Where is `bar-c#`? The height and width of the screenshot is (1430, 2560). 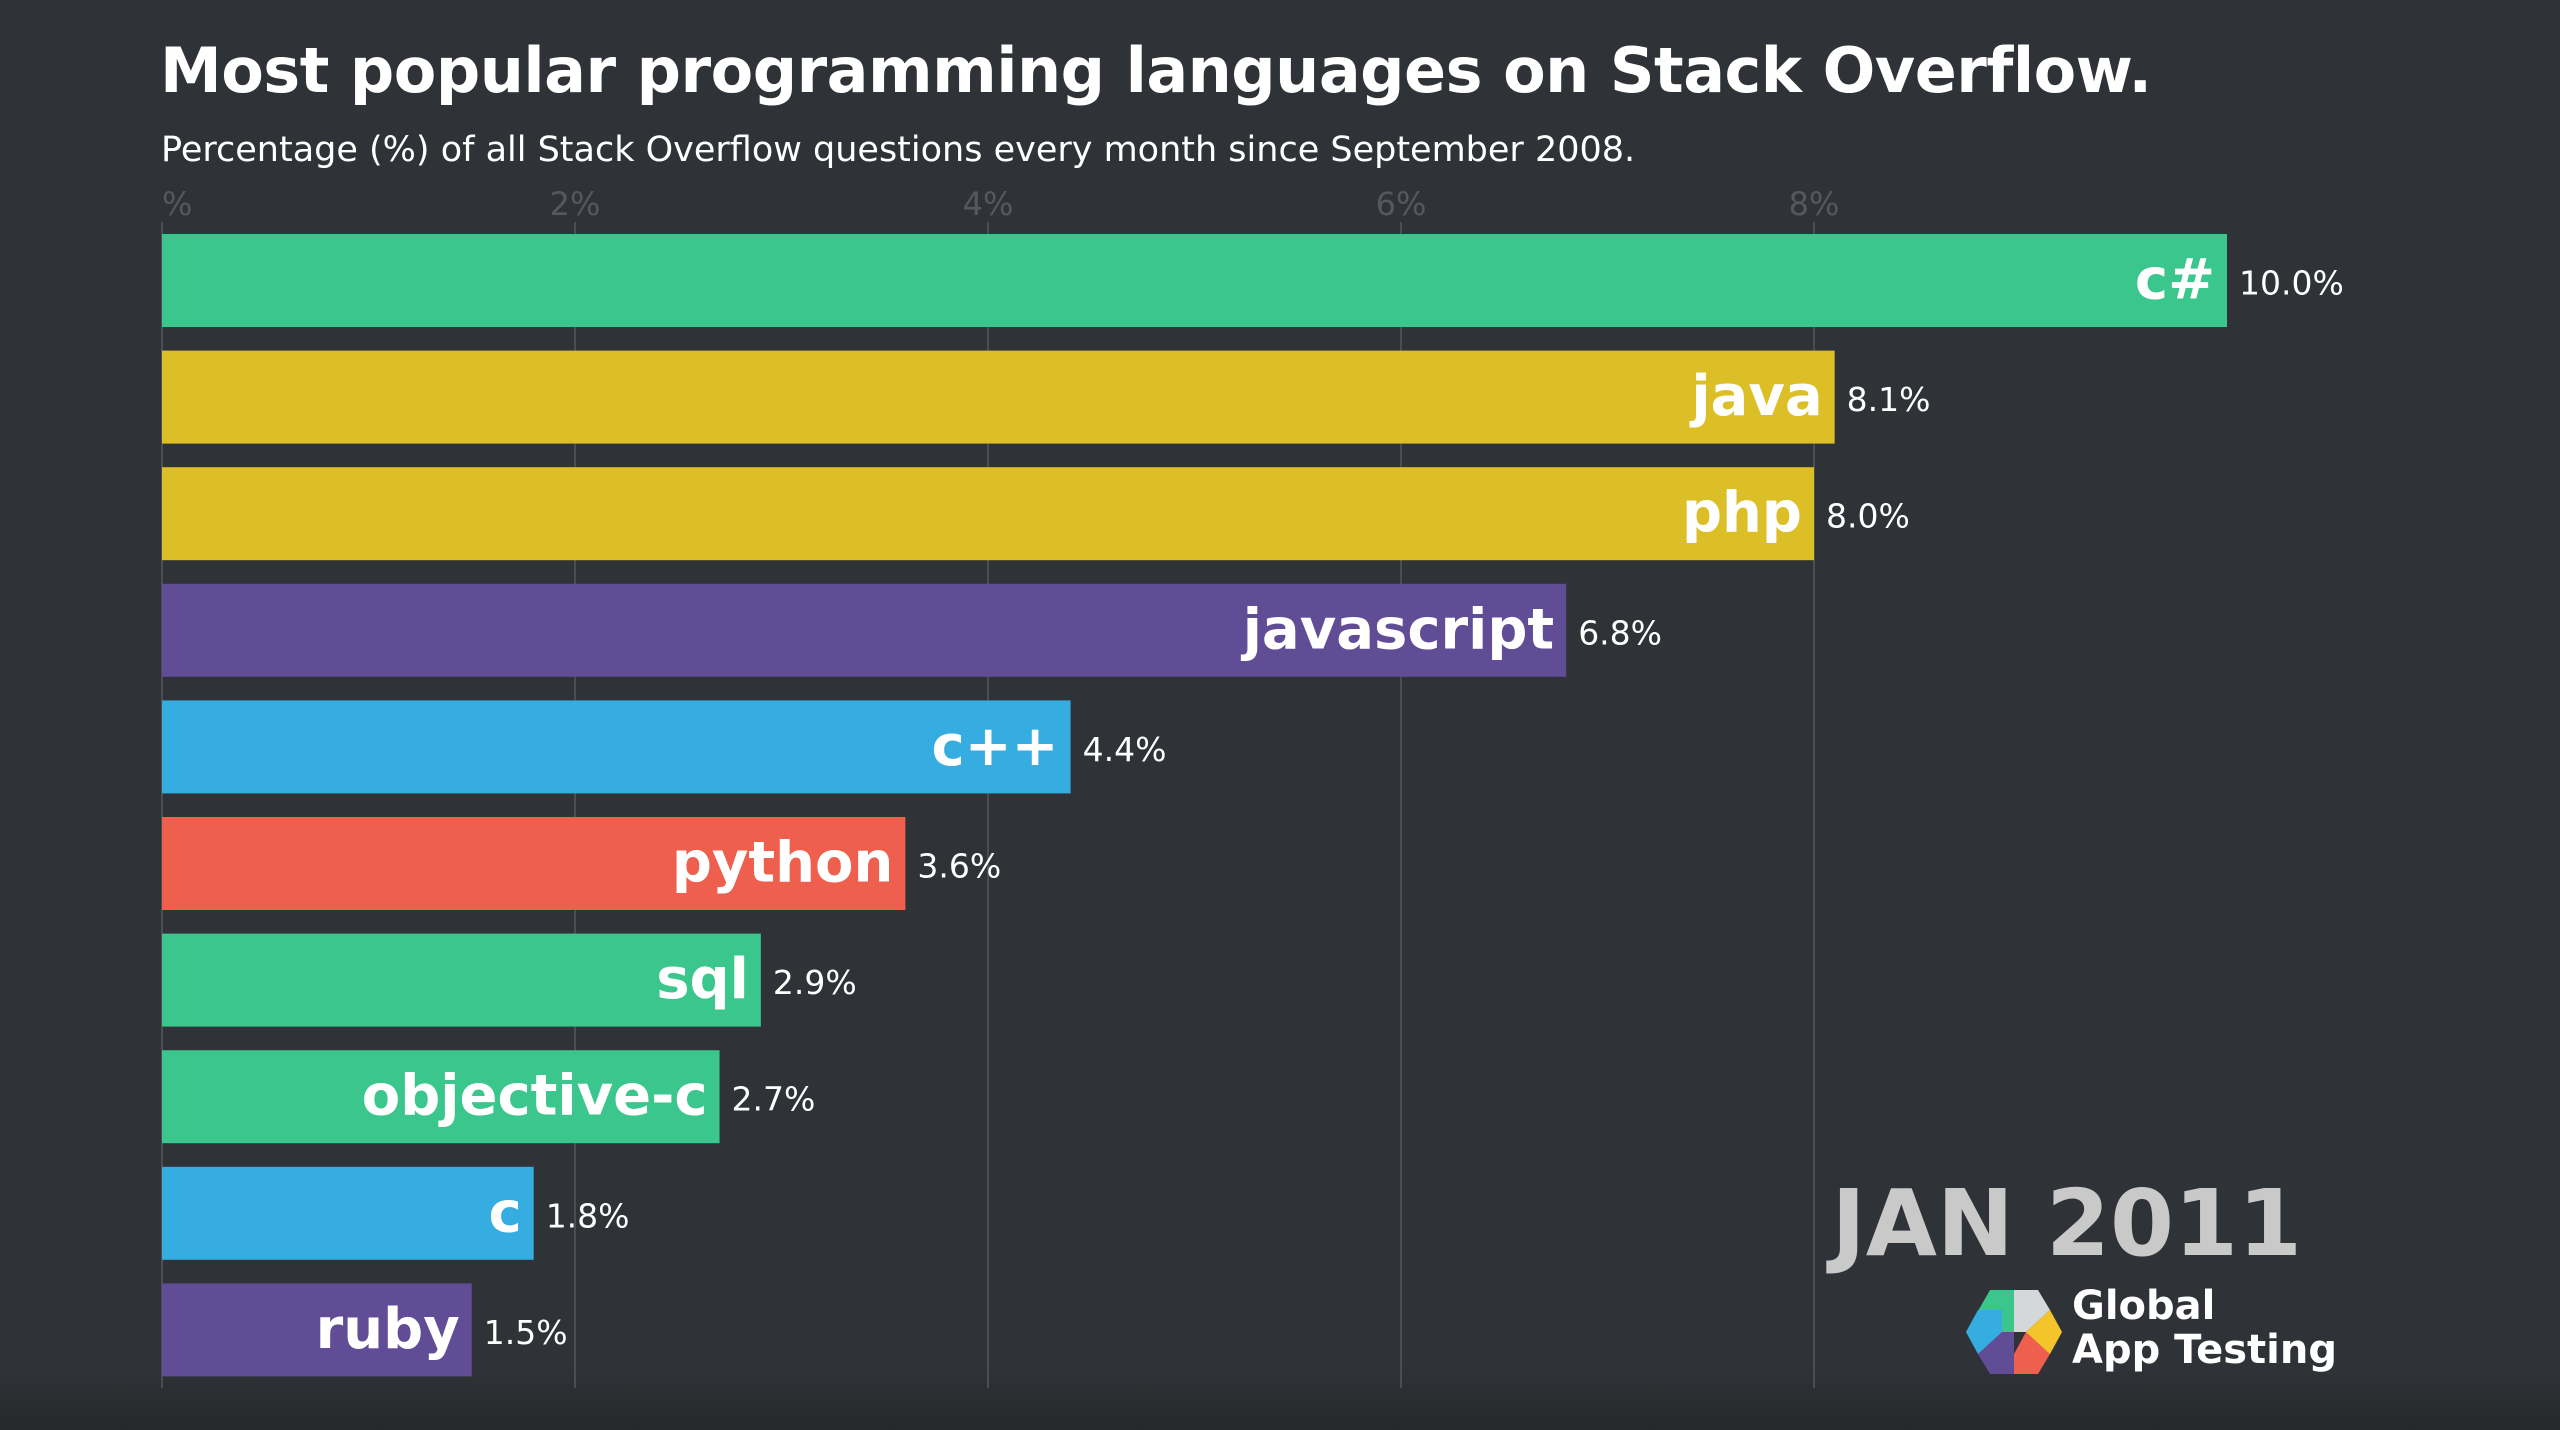
bar-c# is located at coordinates (1194, 280).